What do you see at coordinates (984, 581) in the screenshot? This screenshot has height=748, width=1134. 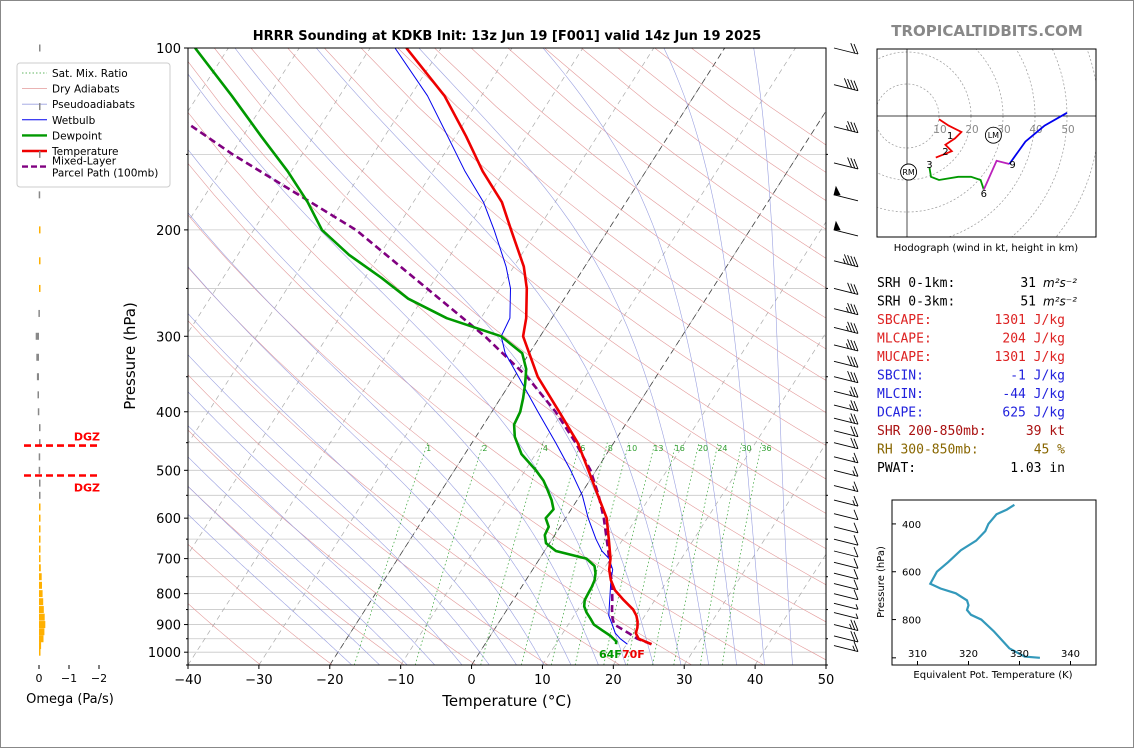 I see `theta-e-line` at bounding box center [984, 581].